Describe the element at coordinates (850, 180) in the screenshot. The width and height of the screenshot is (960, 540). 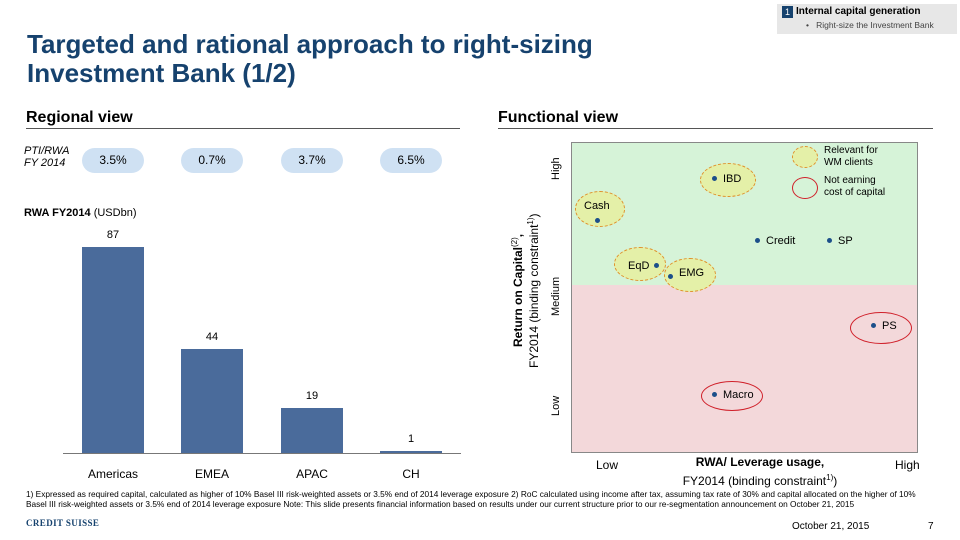
I see `legend-not-earning-line1: Not earning` at that location.